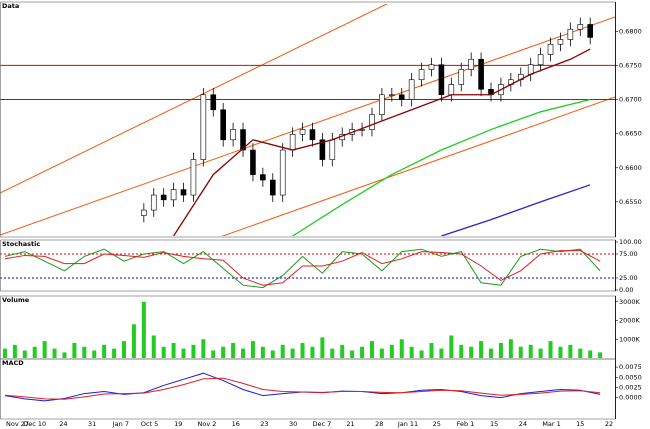 The width and height of the screenshot is (650, 429). What do you see at coordinates (120, 424) in the screenshot?
I see `x-tick-label: Jan 7` at bounding box center [120, 424].